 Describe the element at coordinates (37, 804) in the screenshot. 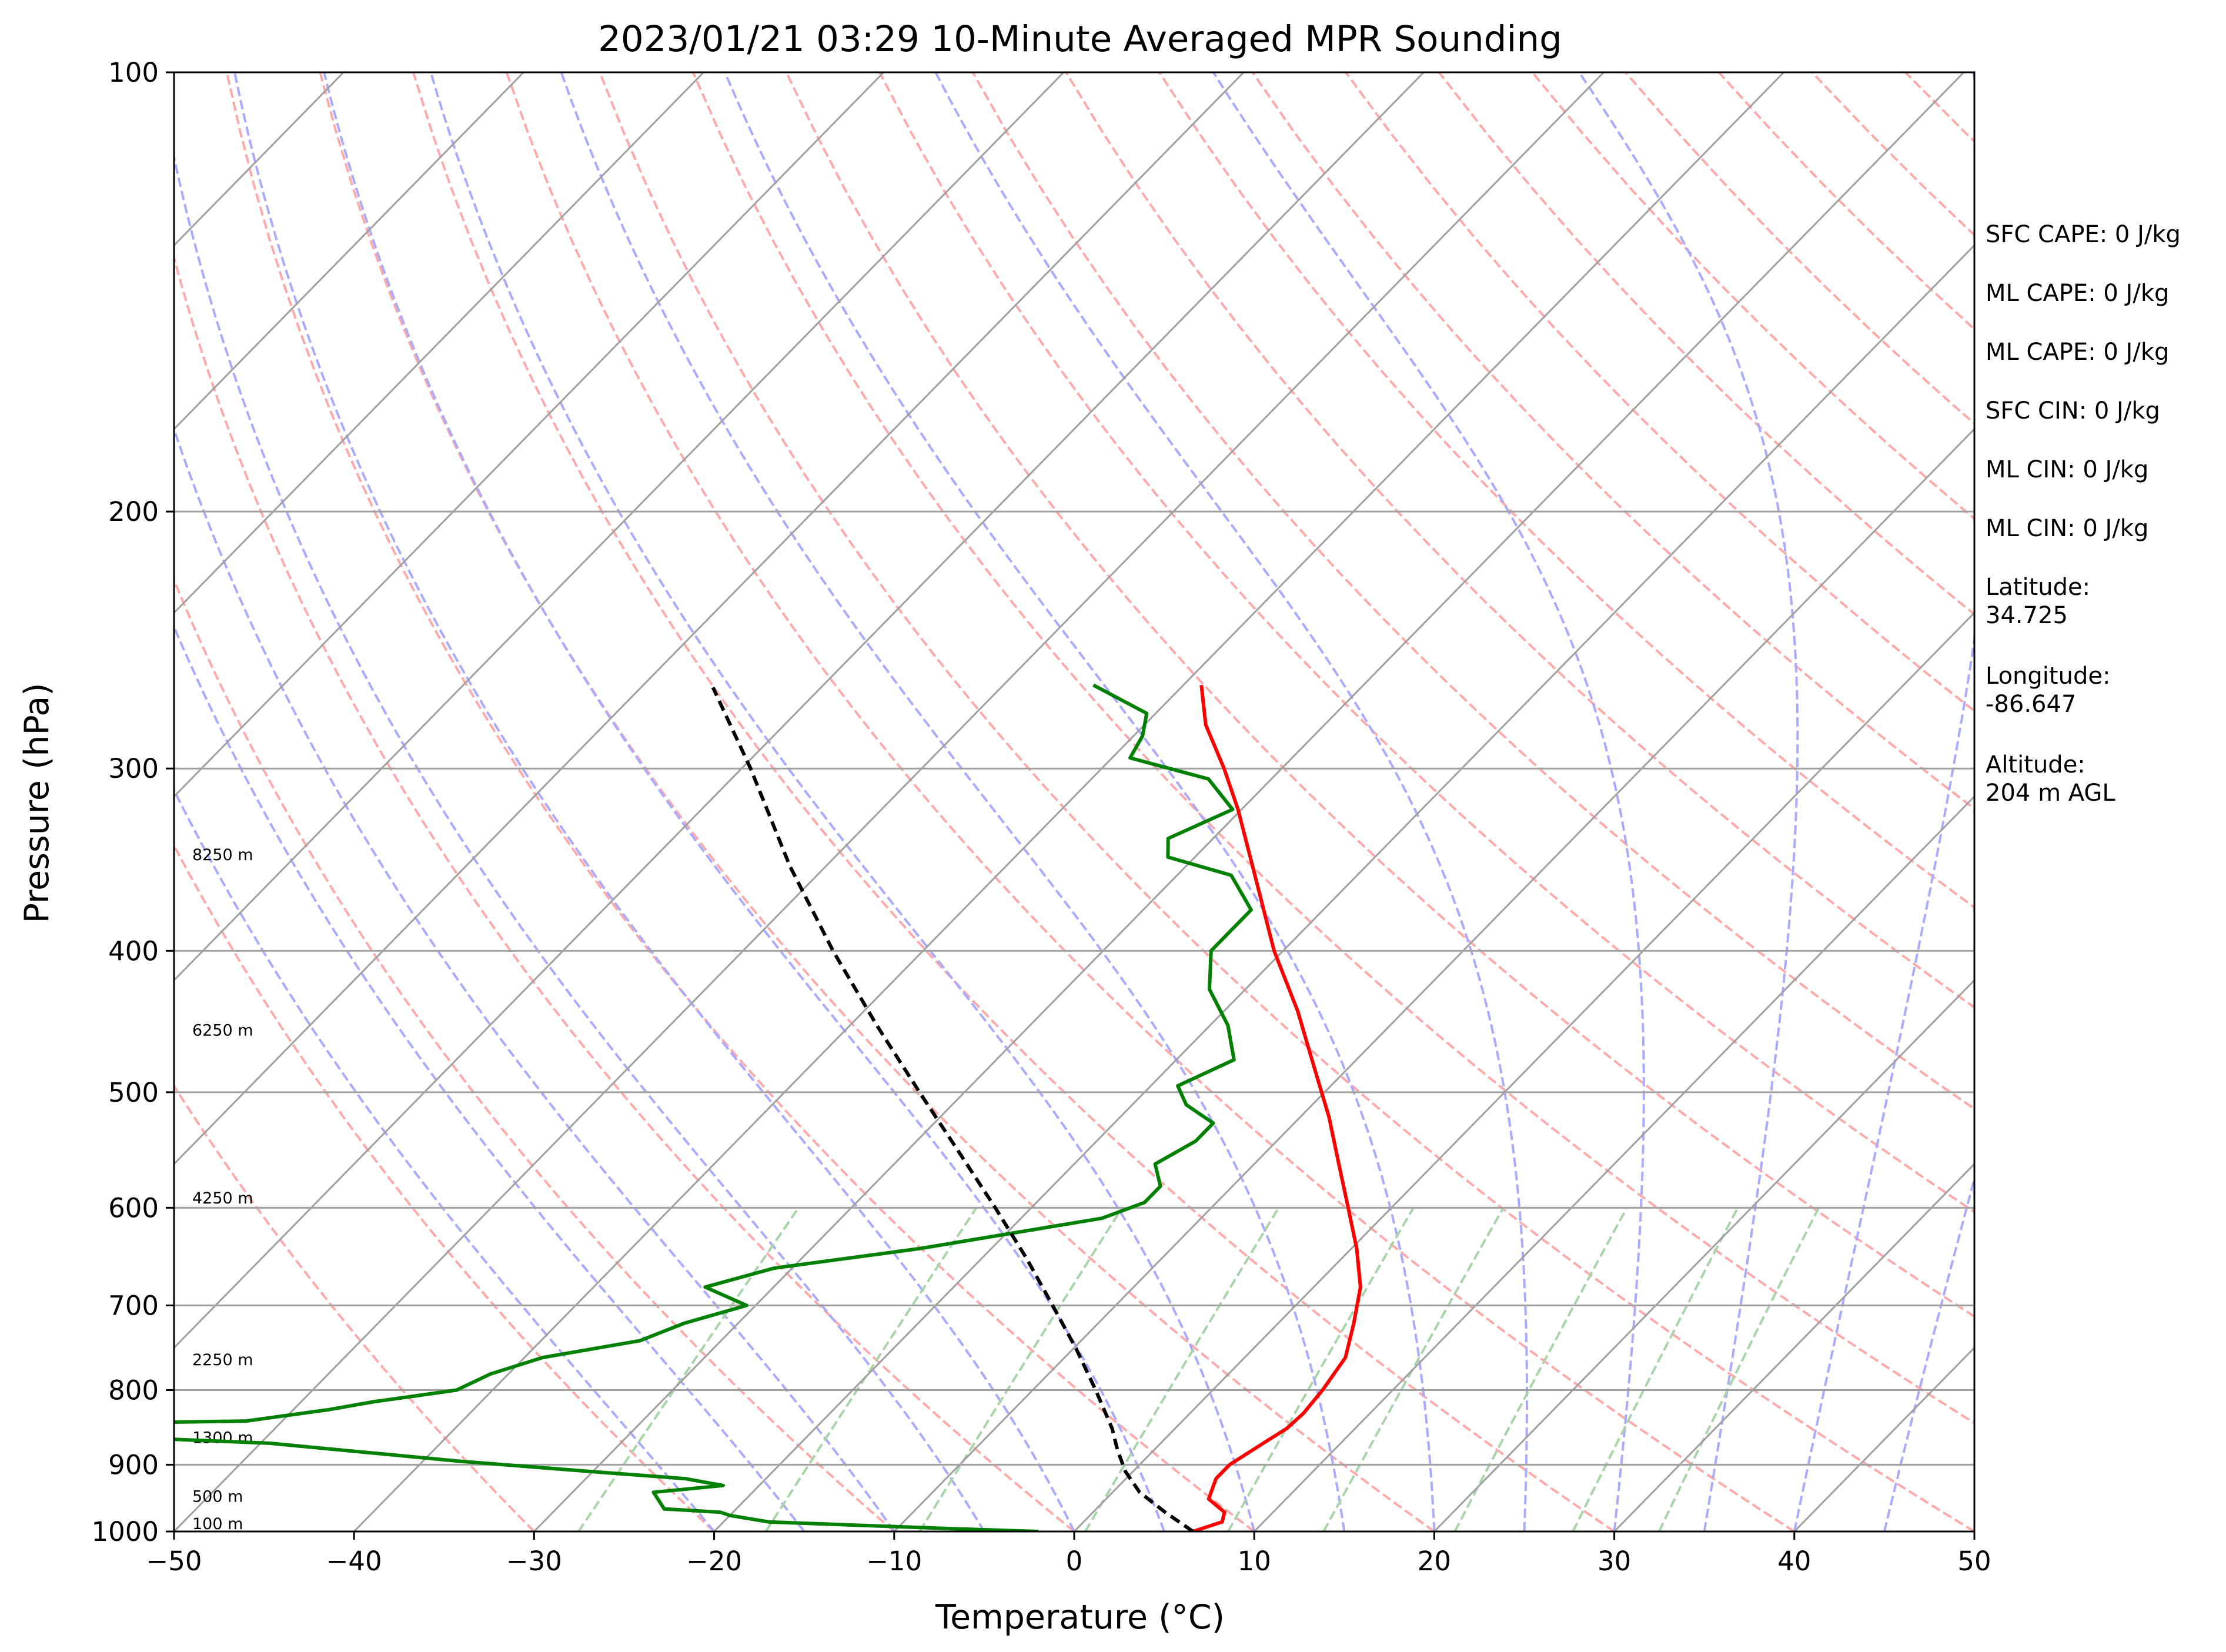

I see `y-axis-label: Pressure (hPa)` at that location.